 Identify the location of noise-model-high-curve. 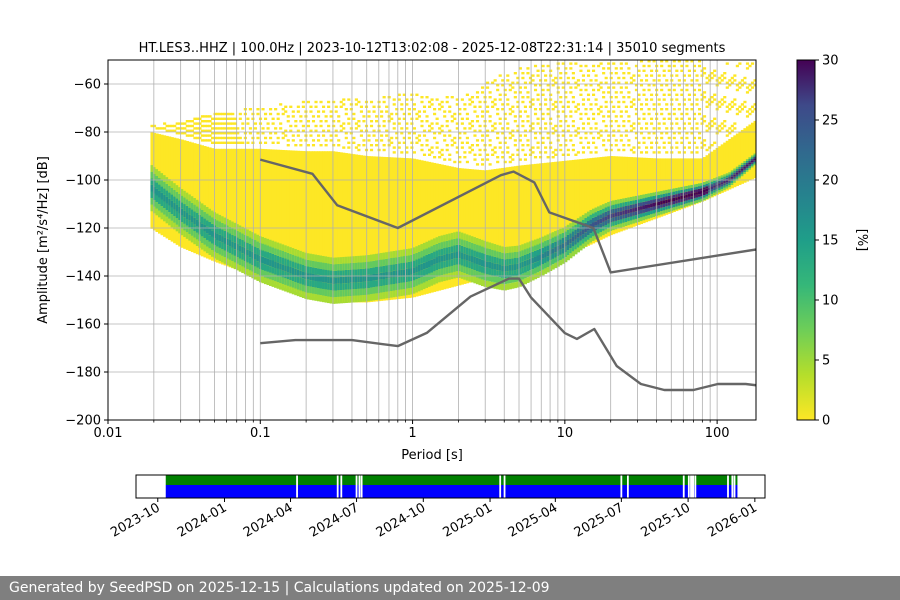
(507, 216).